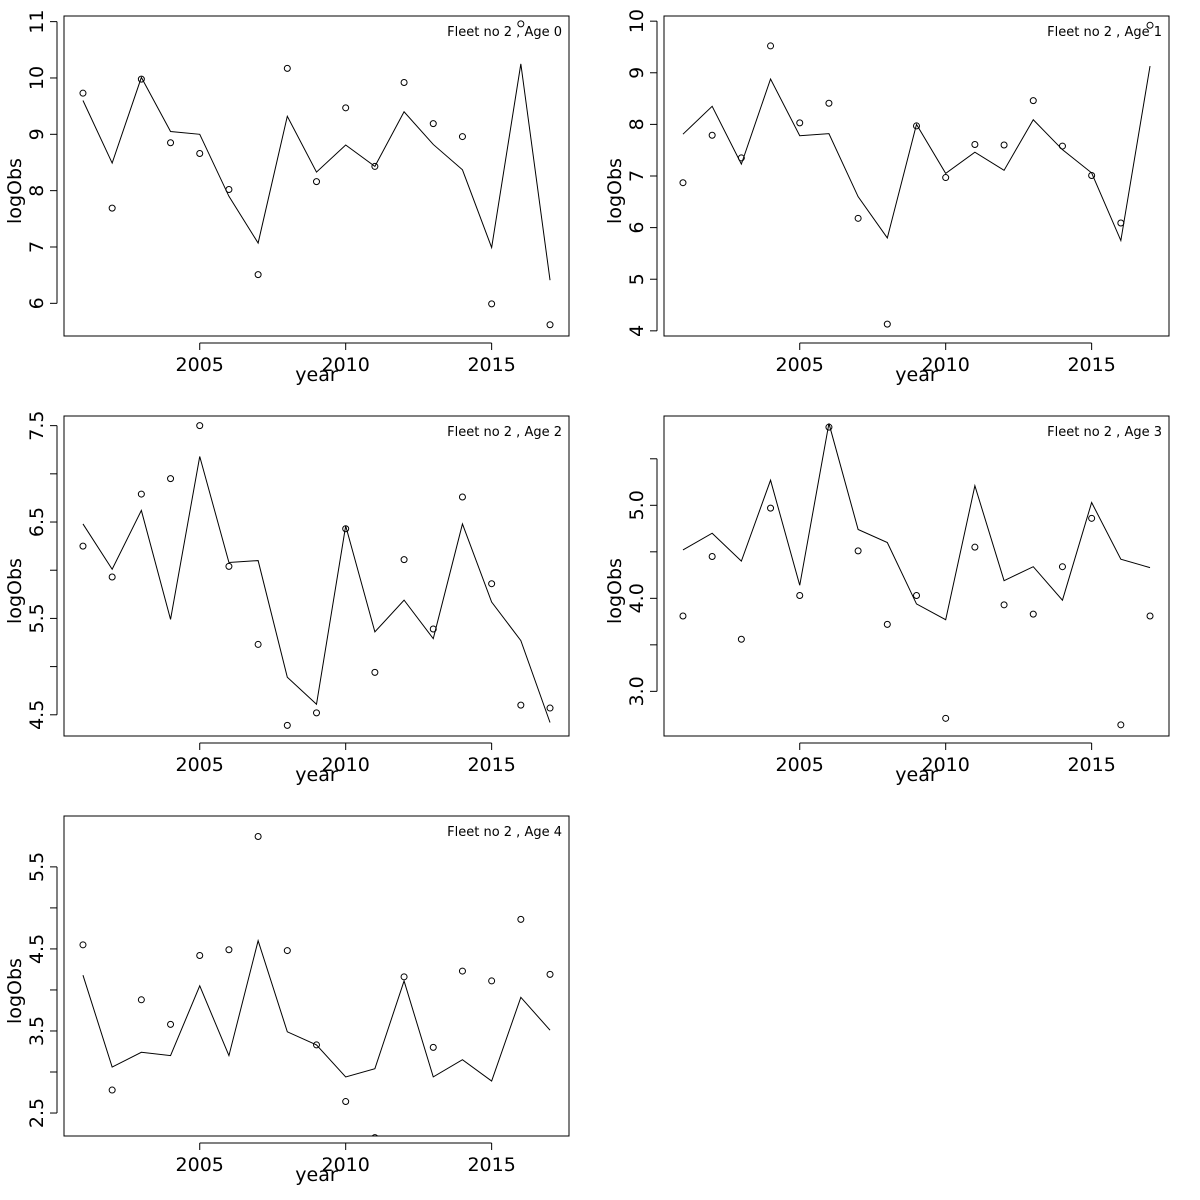 The width and height of the screenshot is (1200, 1200). I want to click on y-tick-label: 7, so click(637, 176).